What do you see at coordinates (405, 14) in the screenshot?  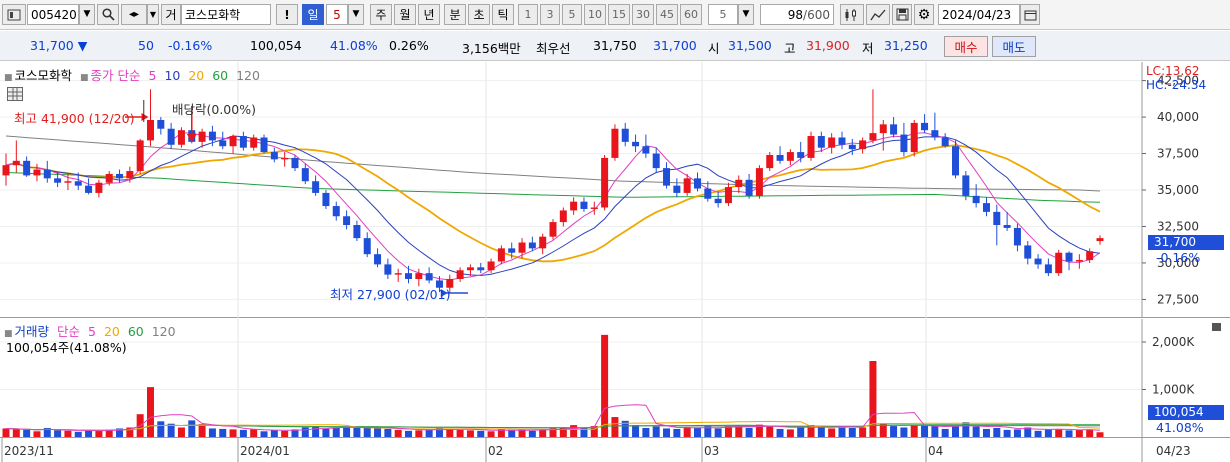 I see `period-tab-monthly: 월` at bounding box center [405, 14].